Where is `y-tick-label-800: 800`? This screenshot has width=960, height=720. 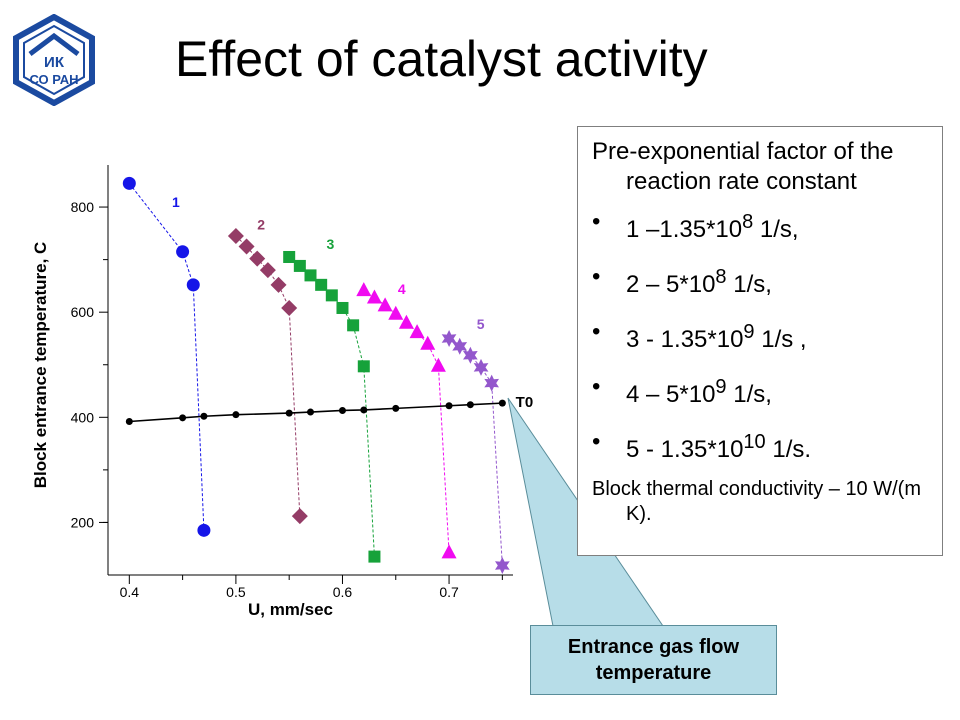 y-tick-label-800: 800 is located at coordinates (83, 207).